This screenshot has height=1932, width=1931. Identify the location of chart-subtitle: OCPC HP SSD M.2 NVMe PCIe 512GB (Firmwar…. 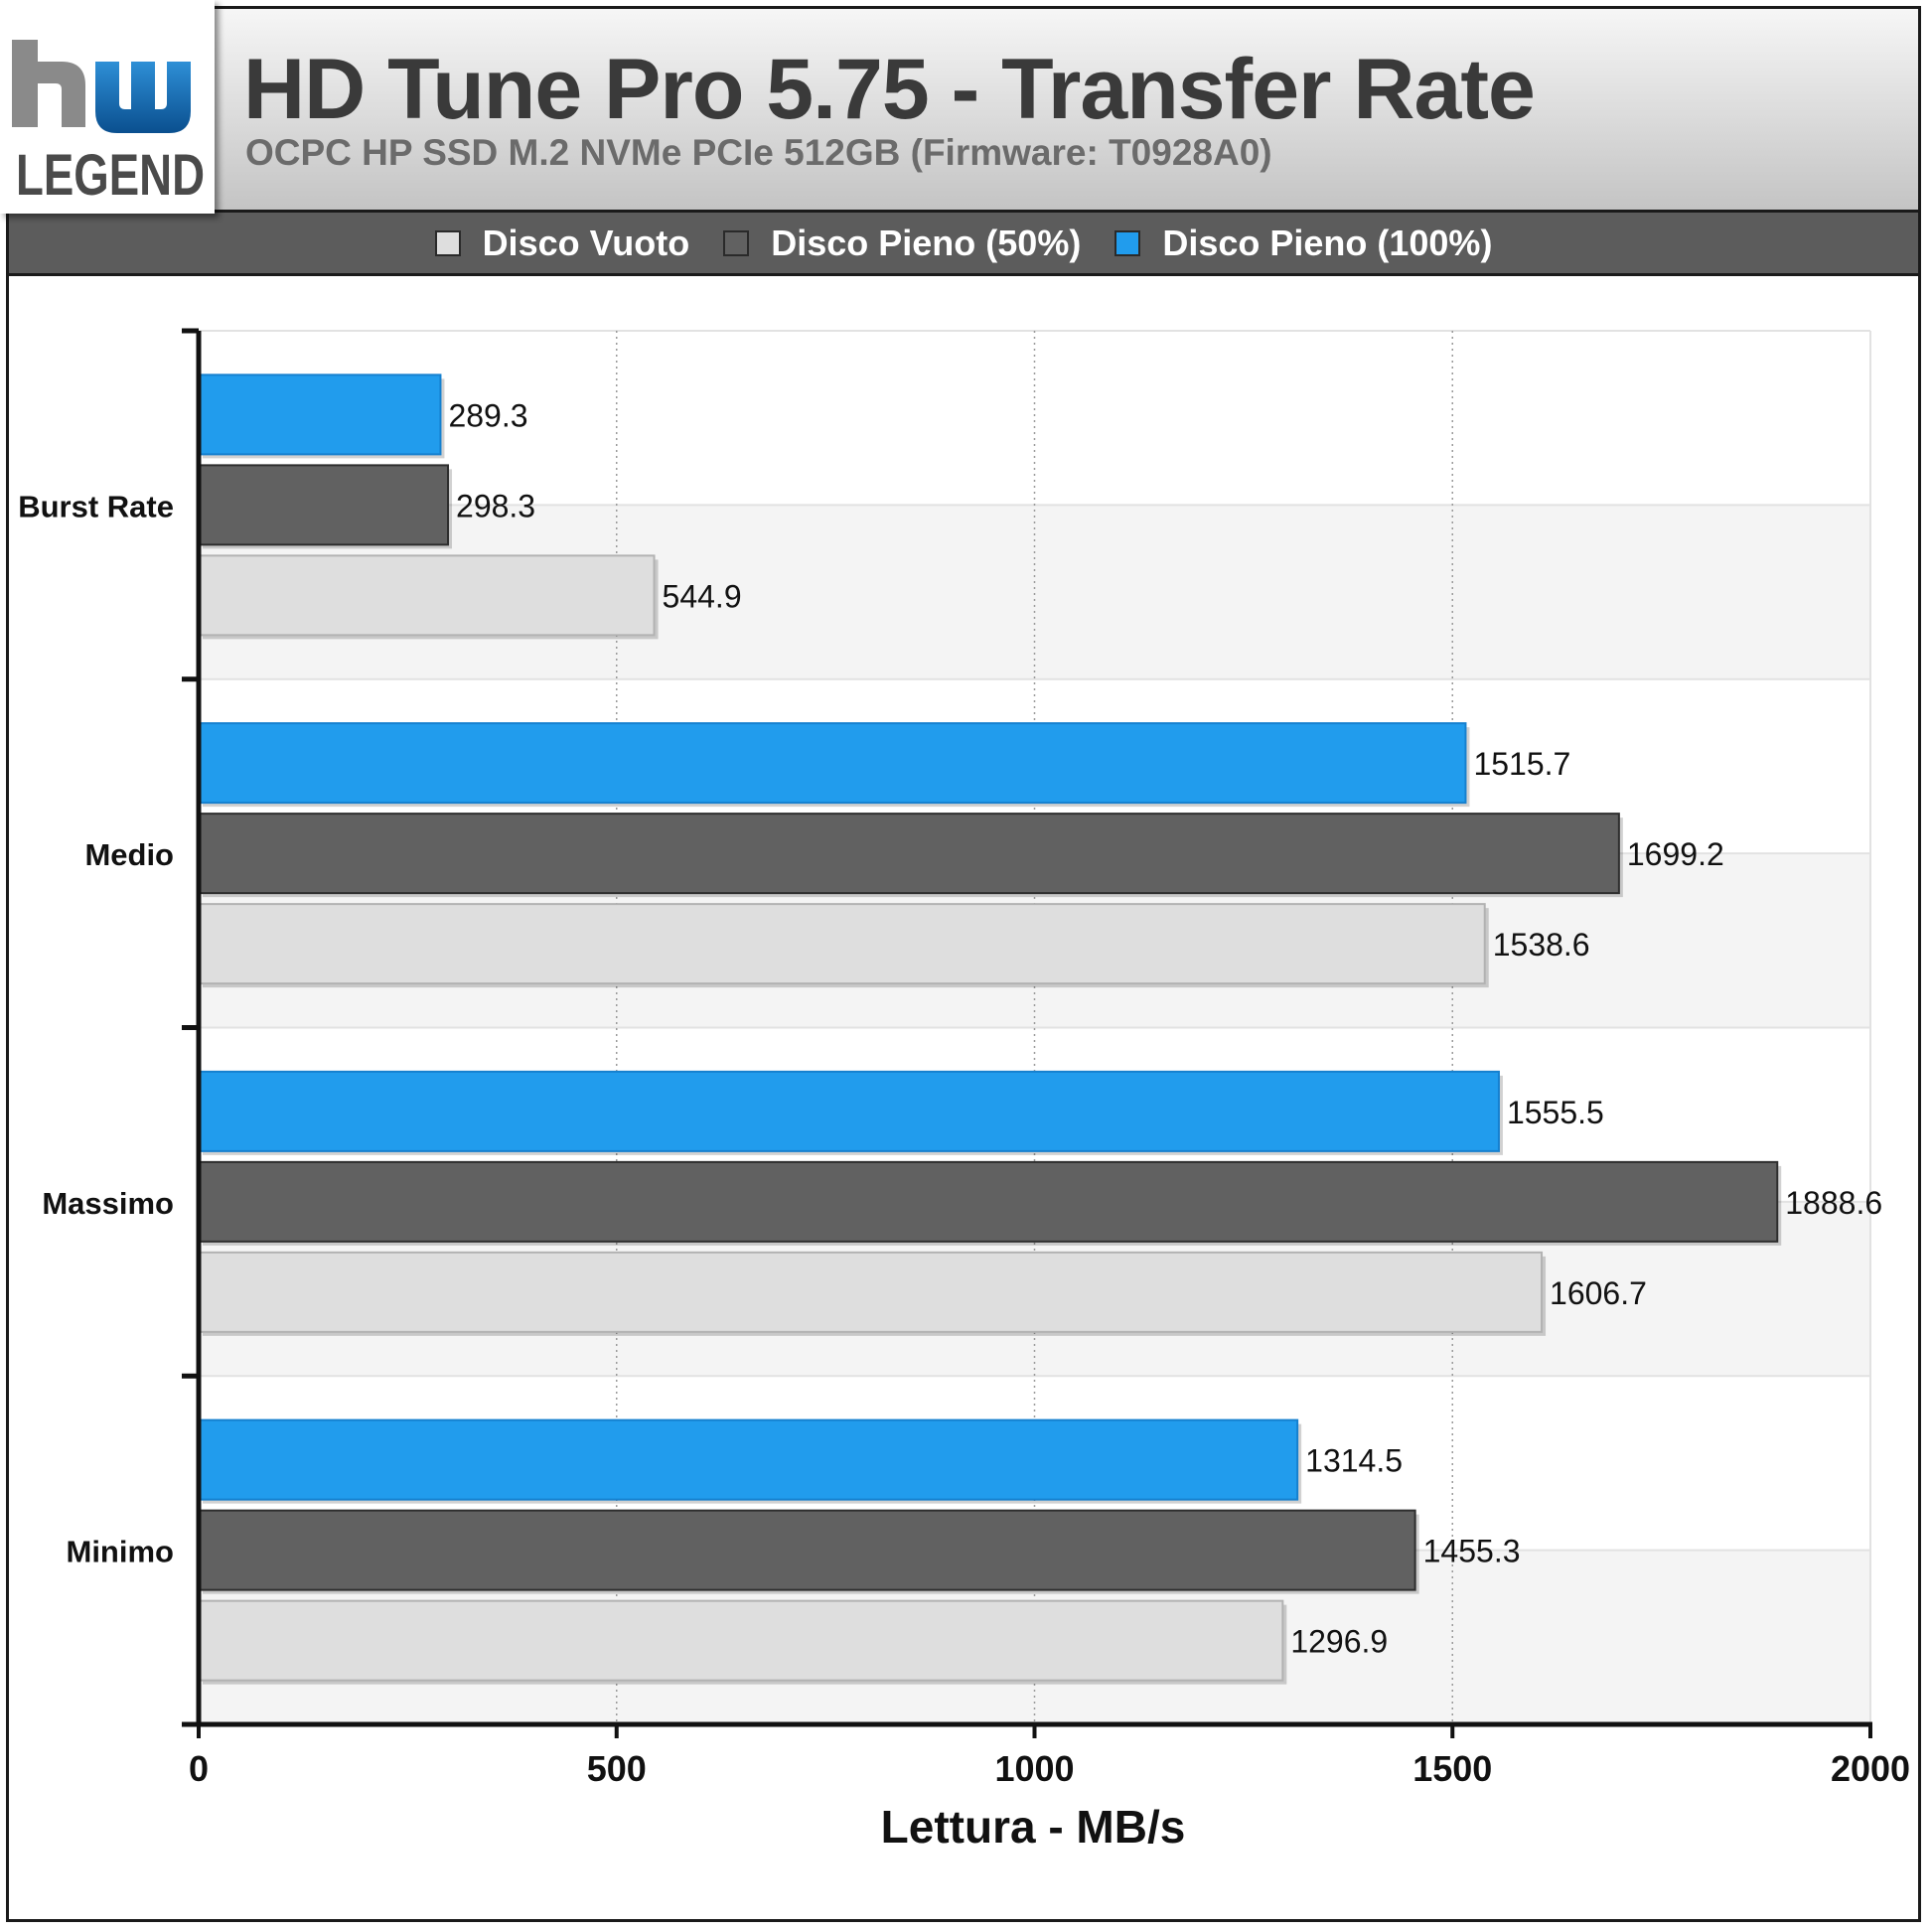
(758, 152).